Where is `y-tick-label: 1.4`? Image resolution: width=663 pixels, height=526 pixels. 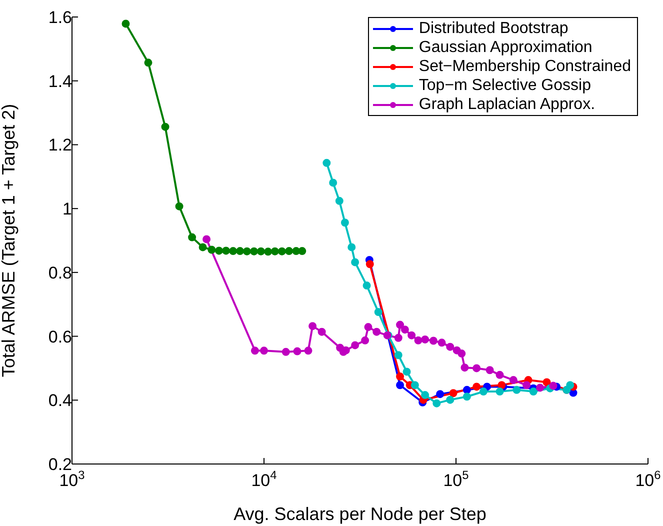
y-tick-label: 1.4 is located at coordinates (60, 81).